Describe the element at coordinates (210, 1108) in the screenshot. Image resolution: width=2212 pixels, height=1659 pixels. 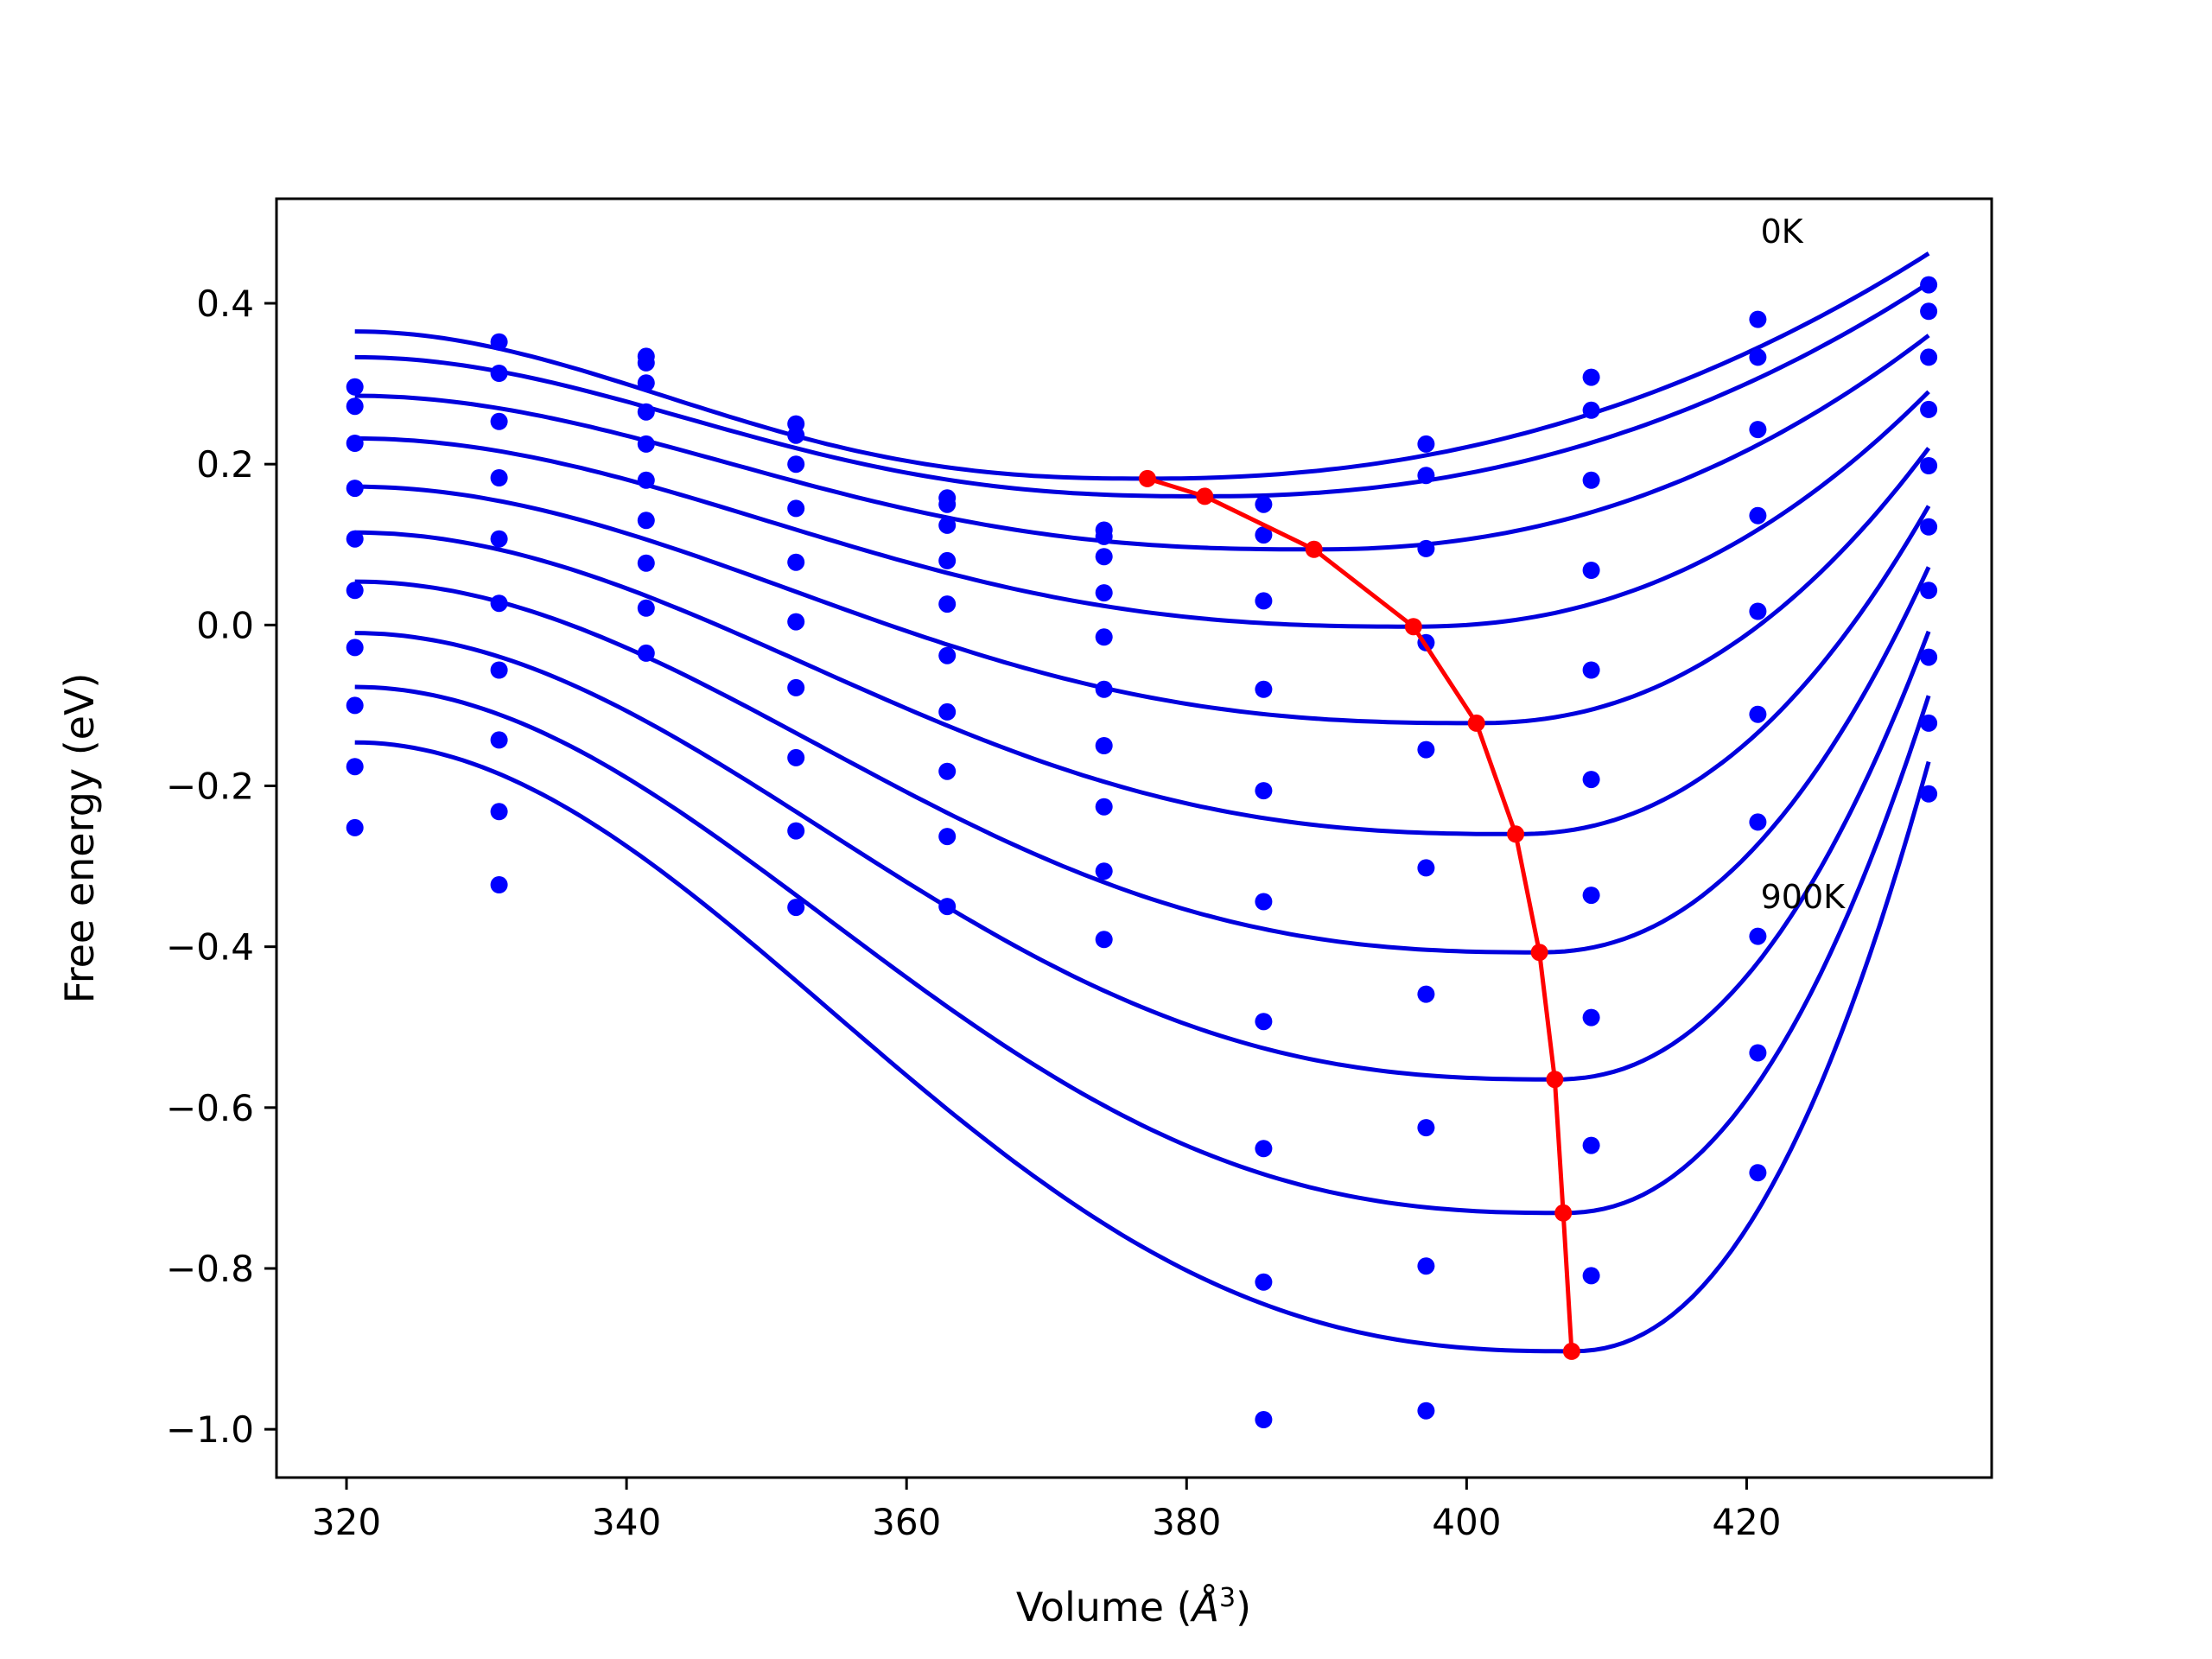
I see `y-tick-label-5: −0.6` at that location.